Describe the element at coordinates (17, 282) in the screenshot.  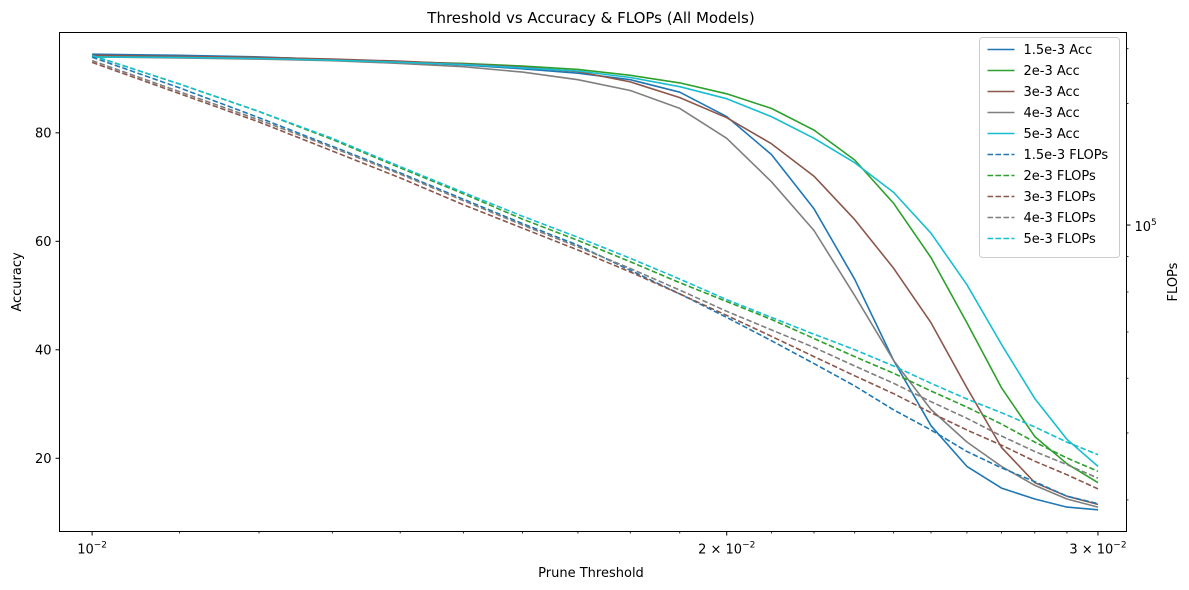
I see `y-axis-label: Accuracy` at that location.